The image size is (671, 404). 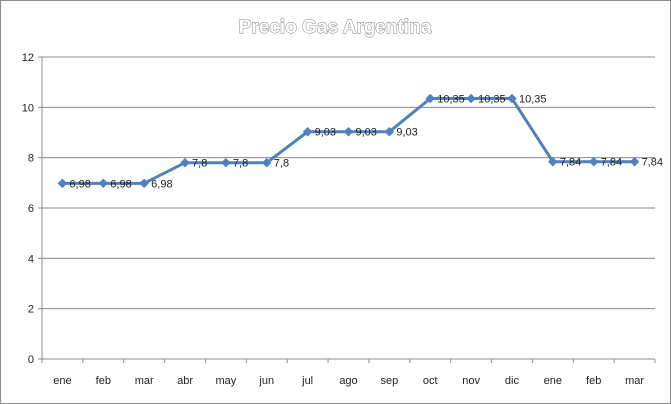 I want to click on y-tick-label-6: 6, so click(x=31, y=209).